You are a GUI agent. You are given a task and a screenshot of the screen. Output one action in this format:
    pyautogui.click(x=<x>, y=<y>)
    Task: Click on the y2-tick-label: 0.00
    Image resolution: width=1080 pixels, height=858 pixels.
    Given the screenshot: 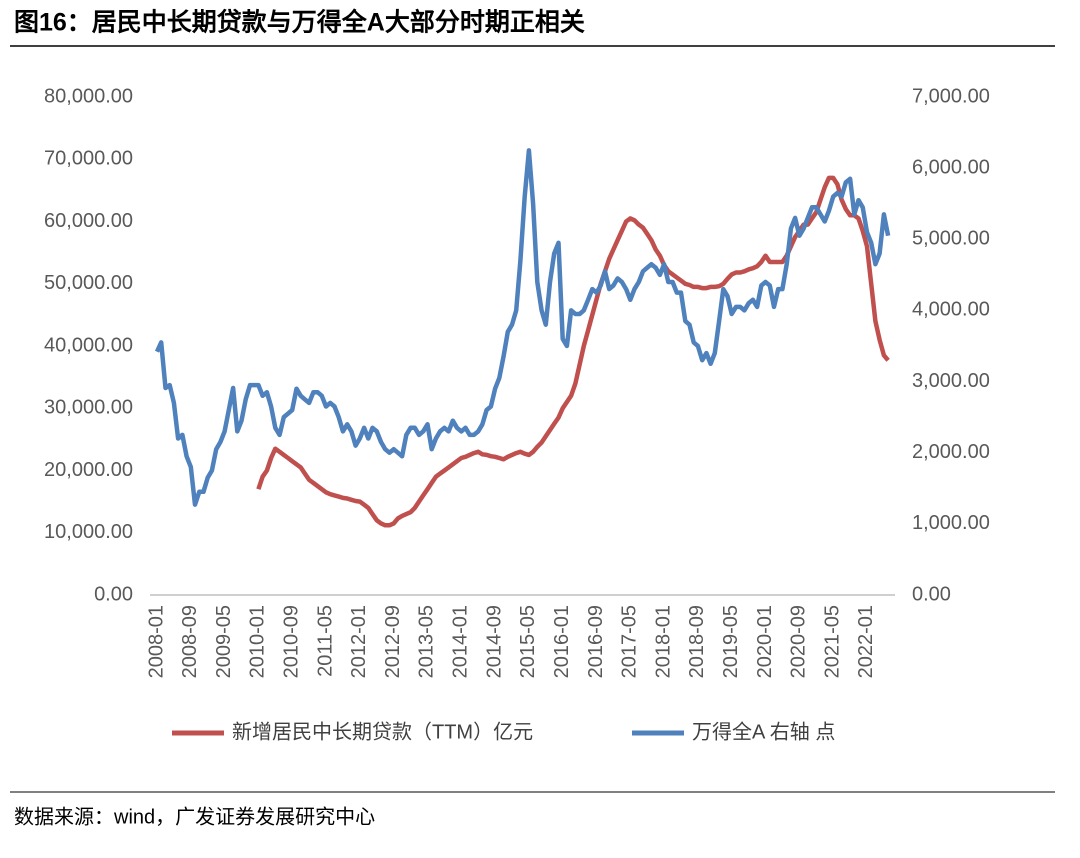 What is the action you would take?
    pyautogui.click(x=931, y=594)
    